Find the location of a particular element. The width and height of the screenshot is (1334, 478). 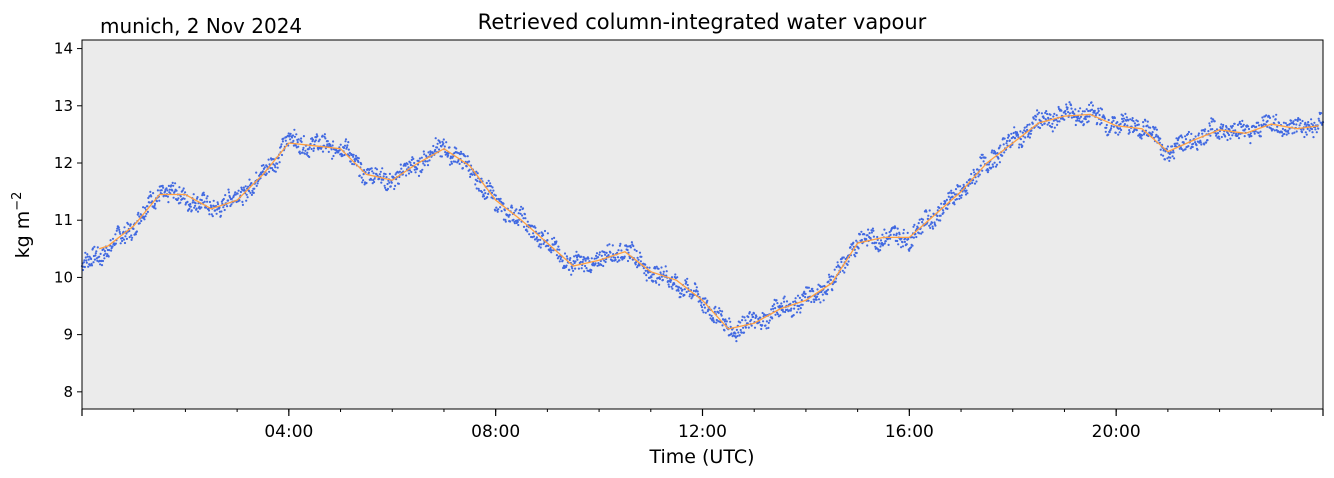

chart-title: Retrieved column-integrated water vapour is located at coordinates (702, 22).